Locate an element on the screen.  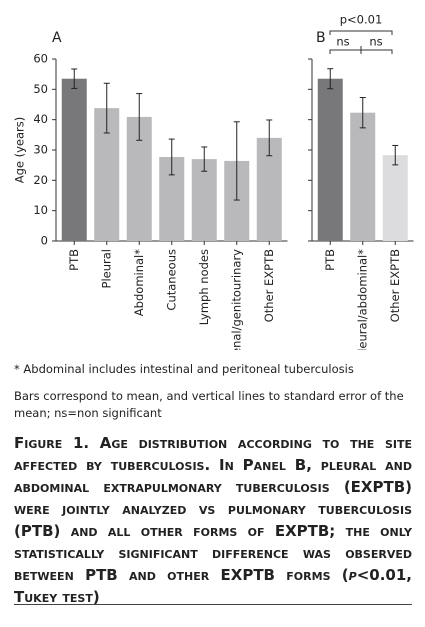
y-tick-label: 50 is located at coordinates (40, 89).